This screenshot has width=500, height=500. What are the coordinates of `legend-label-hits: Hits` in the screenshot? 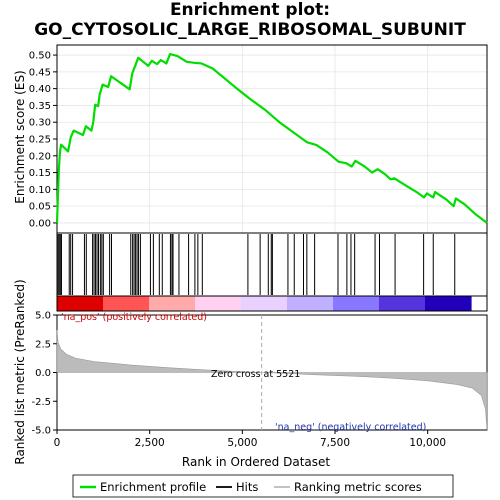 It's located at (247, 487).